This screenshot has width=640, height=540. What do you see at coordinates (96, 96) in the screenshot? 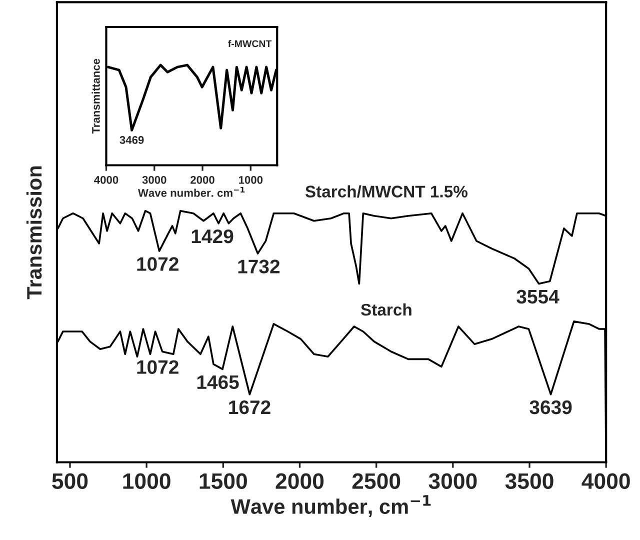
I see `y-axis-title: Transmittance` at bounding box center [96, 96].